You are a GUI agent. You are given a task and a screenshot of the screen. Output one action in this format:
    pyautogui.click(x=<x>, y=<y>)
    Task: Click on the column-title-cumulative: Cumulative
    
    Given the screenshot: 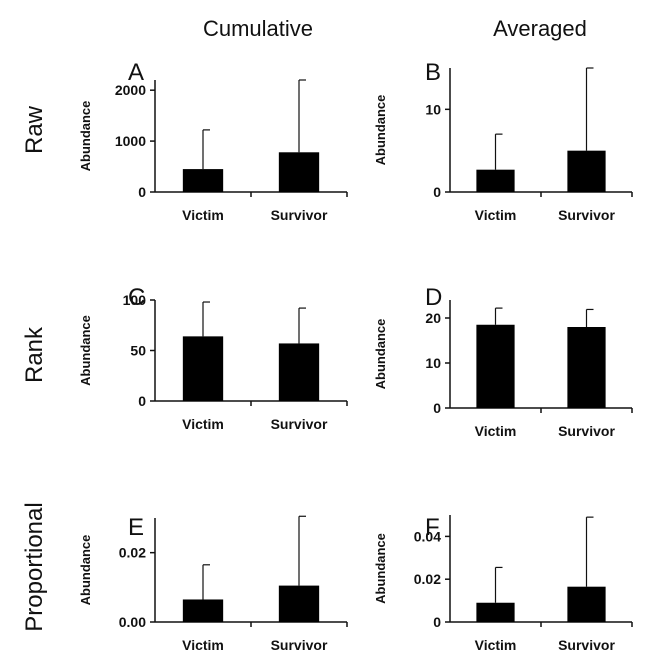 What is the action you would take?
    pyautogui.click(x=258, y=28)
    